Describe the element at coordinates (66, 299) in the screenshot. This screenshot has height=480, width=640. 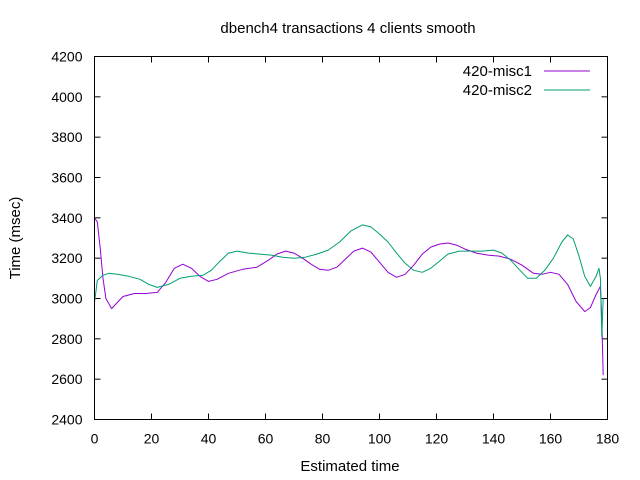
I see `y-tick-label: 3000` at that location.